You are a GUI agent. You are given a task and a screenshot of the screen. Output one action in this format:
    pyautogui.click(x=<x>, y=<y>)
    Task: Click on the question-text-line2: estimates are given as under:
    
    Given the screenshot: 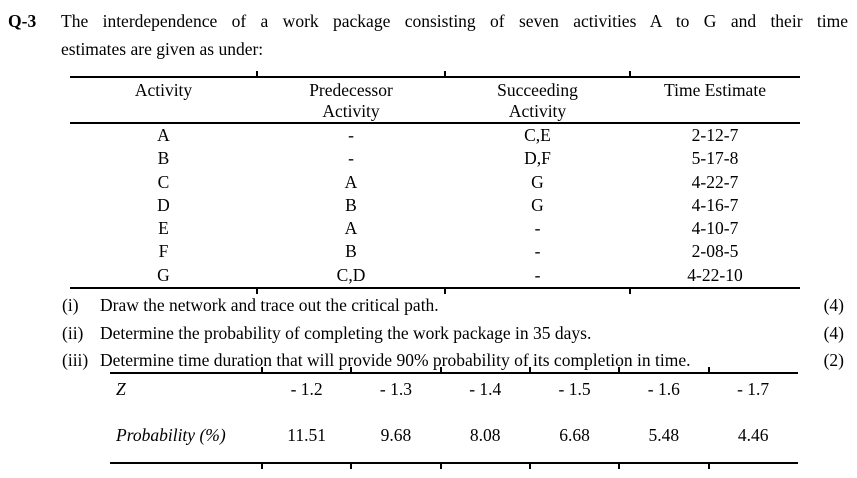 What is the action you would take?
    pyautogui.click(x=162, y=49)
    